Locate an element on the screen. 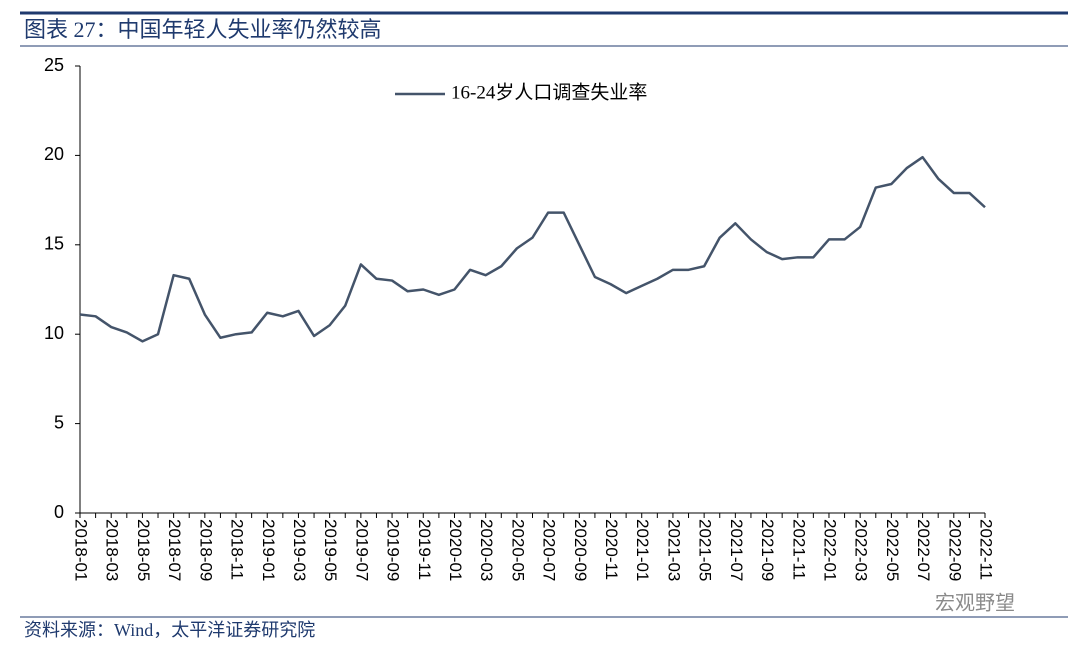 Image resolution: width=1080 pixels, height=651 pixels. x-tick-label: 2019-09 is located at coordinates (393, 550).